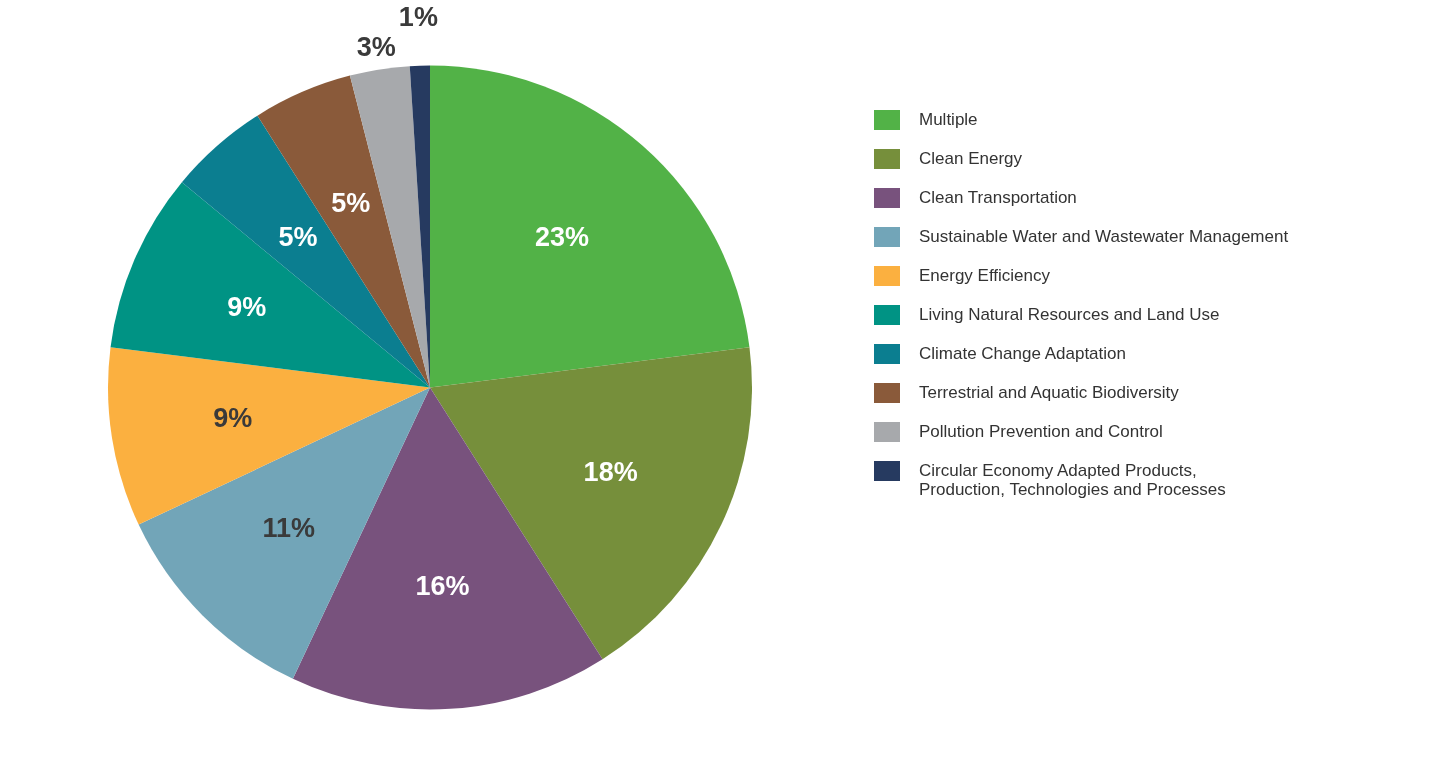  I want to click on data-label: 23%, so click(562, 236).